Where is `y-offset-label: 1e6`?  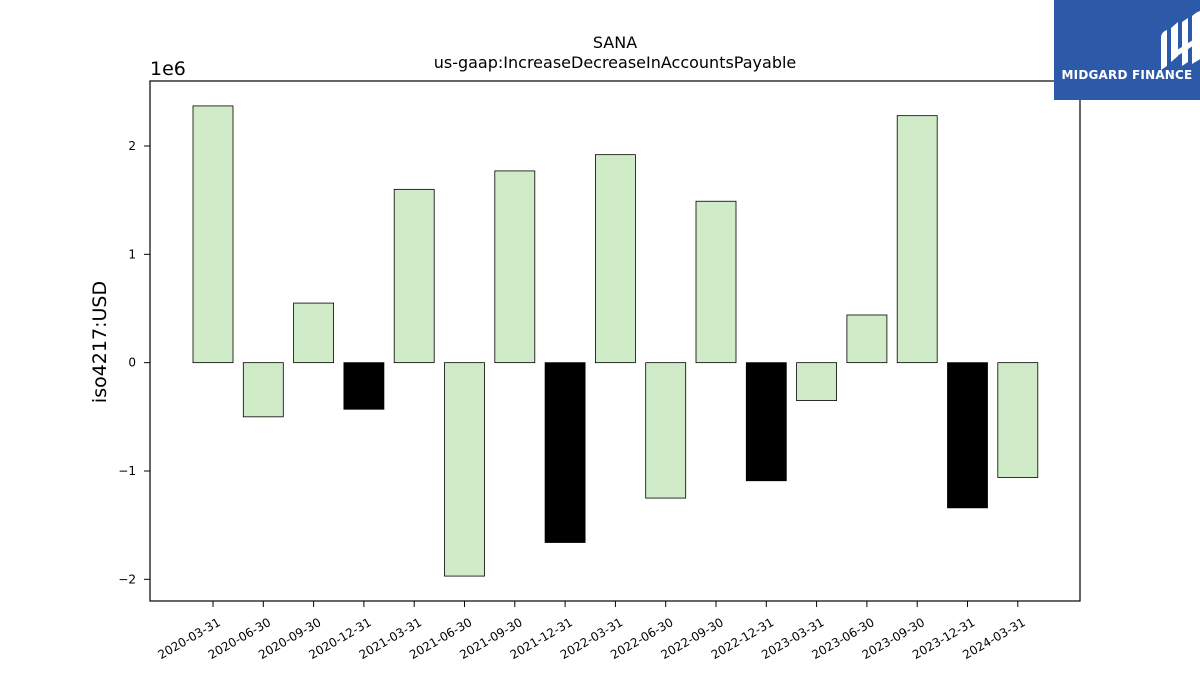 y-offset-label: 1e6 is located at coordinates (168, 69).